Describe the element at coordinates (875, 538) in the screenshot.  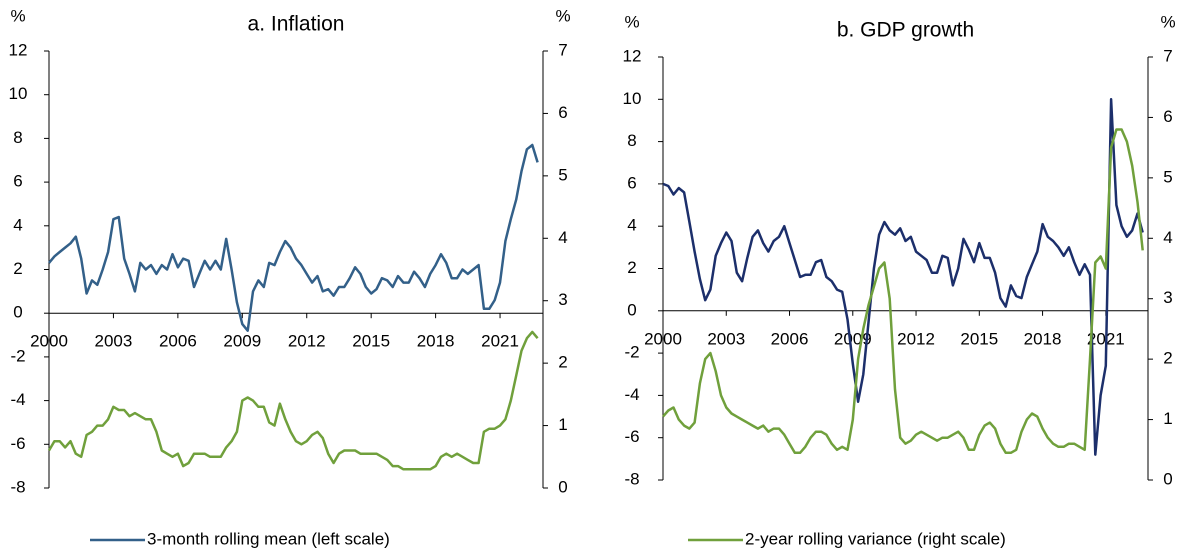
I see `legend-label: 2-year rolling variance (right scale)` at that location.